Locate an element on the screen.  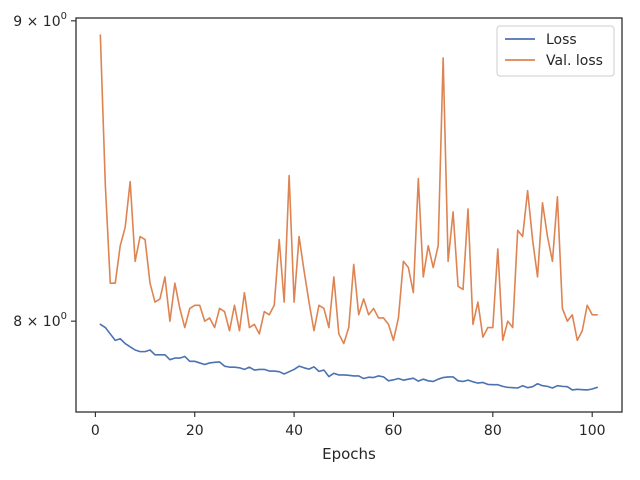
legend-label-loss: Loss is located at coordinates (561, 40).